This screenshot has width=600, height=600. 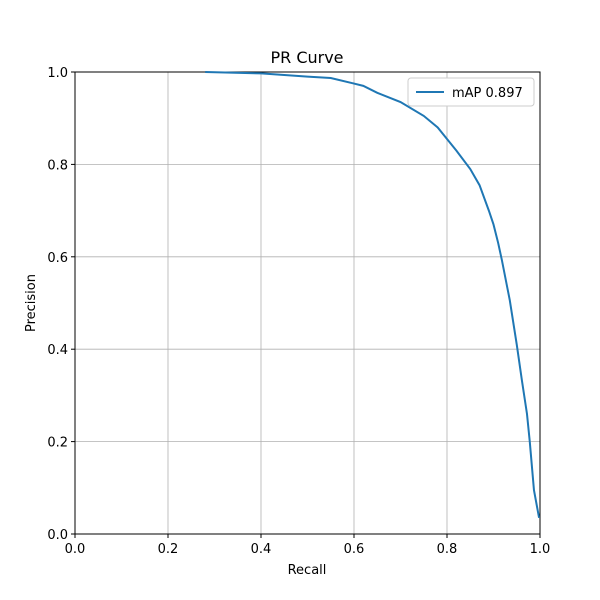 I want to click on legend-box, so click(x=471, y=92).